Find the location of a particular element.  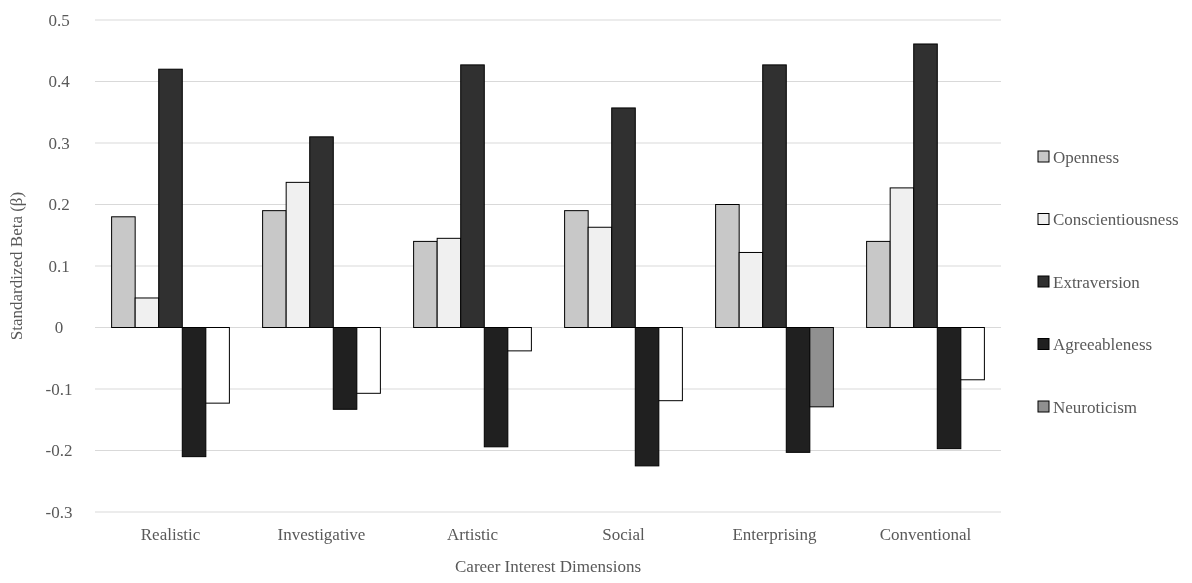

y-tick-label: 0.1 is located at coordinates (59, 266).